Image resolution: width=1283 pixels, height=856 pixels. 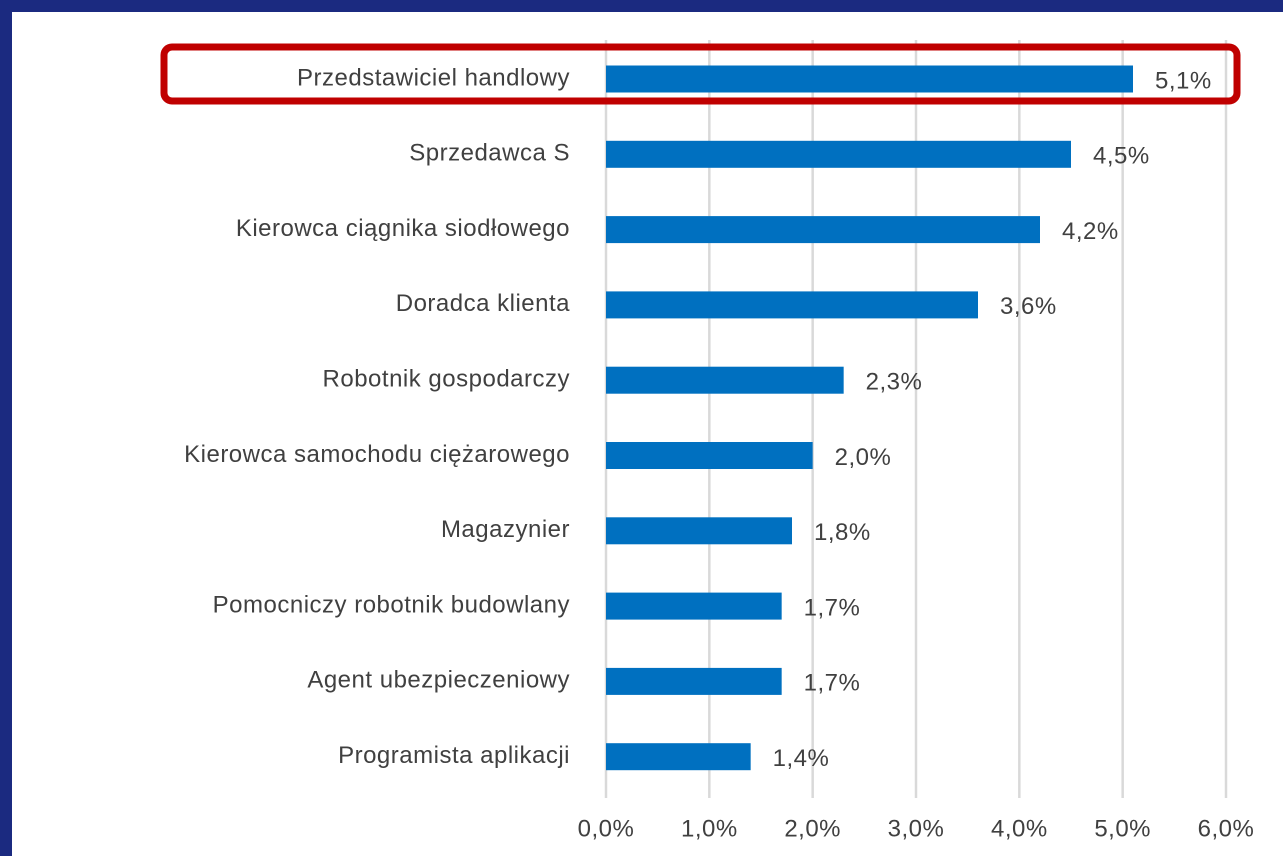 What do you see at coordinates (505, 529) in the screenshot?
I see `y-tick-label: Magazynier` at bounding box center [505, 529].